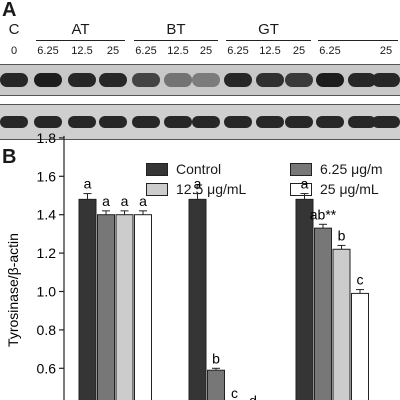 The image size is (400, 400). I want to click on y-tick-label: 1.2, so click(47, 253).